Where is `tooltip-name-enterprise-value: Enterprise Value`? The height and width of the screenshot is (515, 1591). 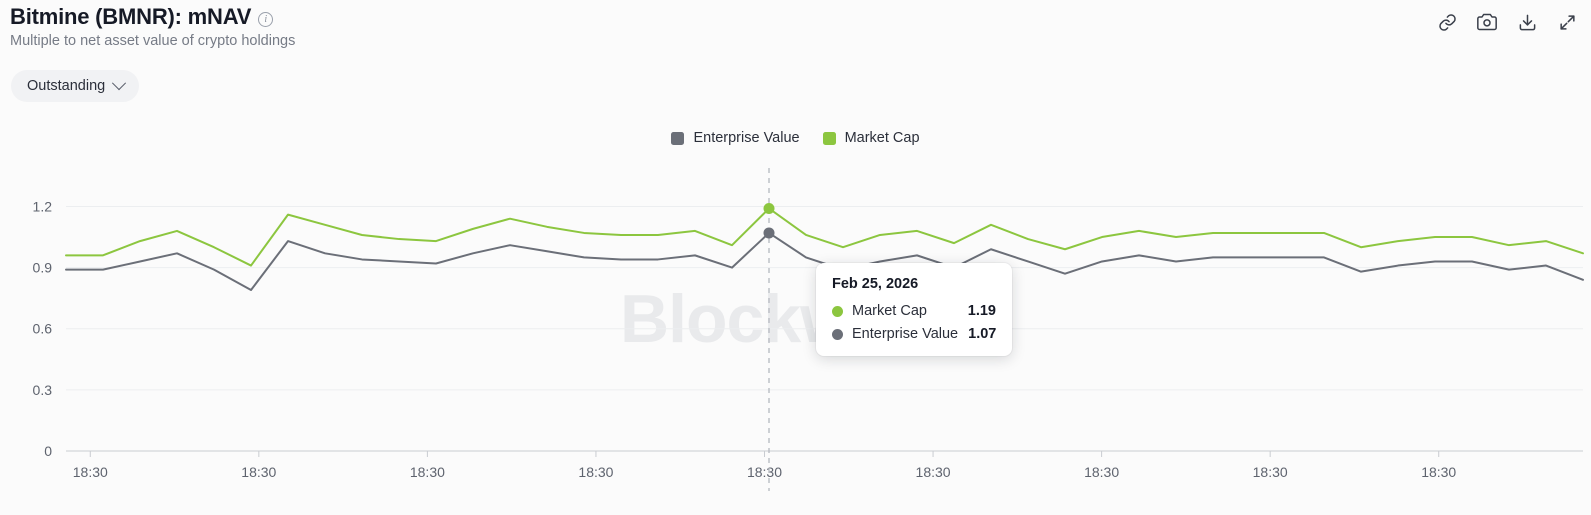
tooltip-name-enterprise-value: Enterprise Value is located at coordinates (905, 334).